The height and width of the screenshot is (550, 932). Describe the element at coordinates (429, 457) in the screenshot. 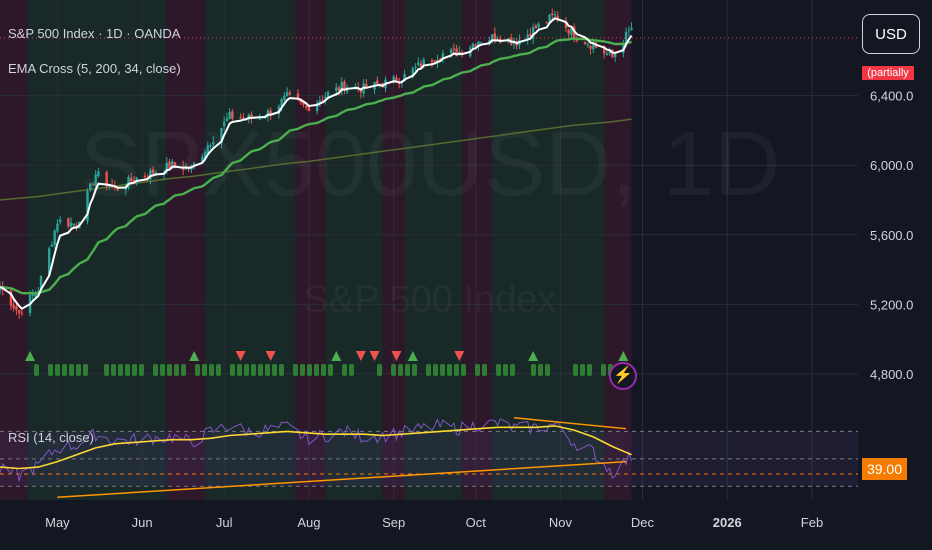

I see `rsi-pane` at that location.